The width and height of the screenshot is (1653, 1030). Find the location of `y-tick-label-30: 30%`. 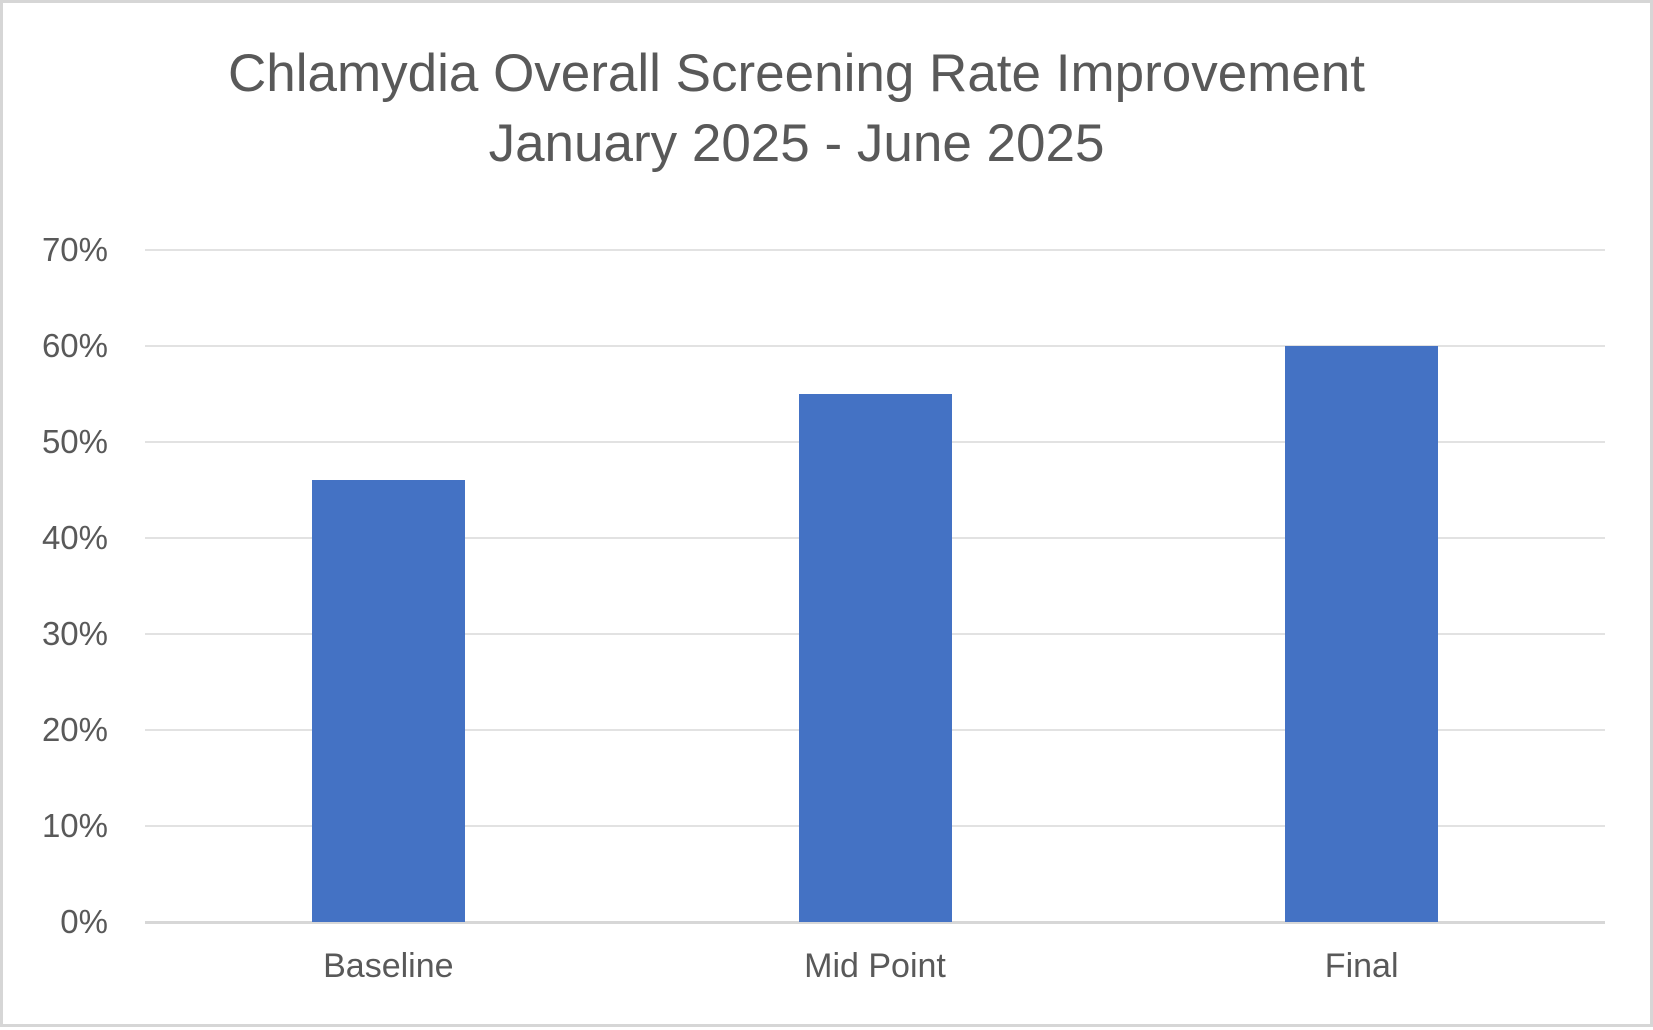

y-tick-label-30: 30% is located at coordinates (74, 633).